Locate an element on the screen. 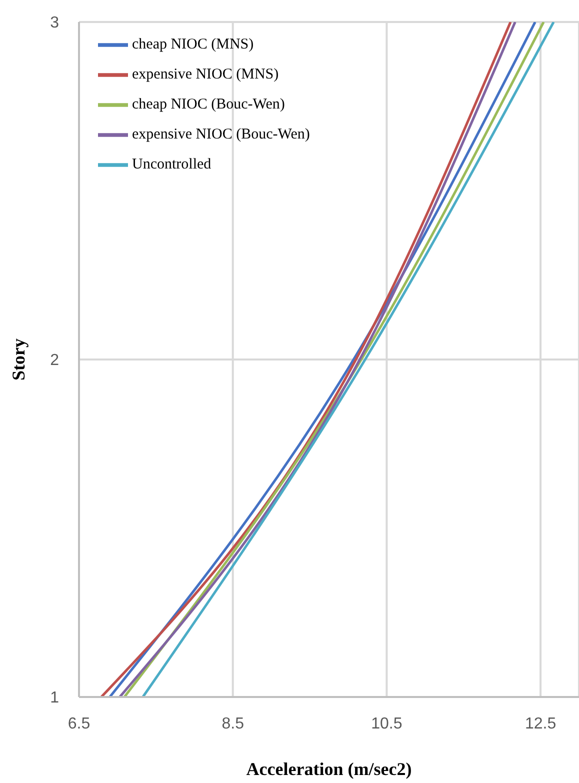  x-tick-label: 6.5 is located at coordinates (79, 723).